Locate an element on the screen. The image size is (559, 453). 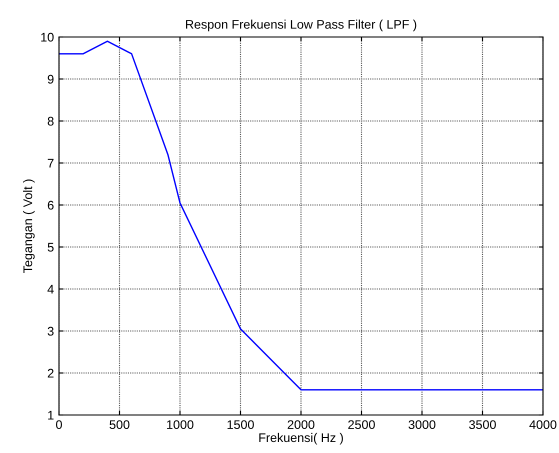
x-tick-label: 500 is located at coordinates (120, 425).